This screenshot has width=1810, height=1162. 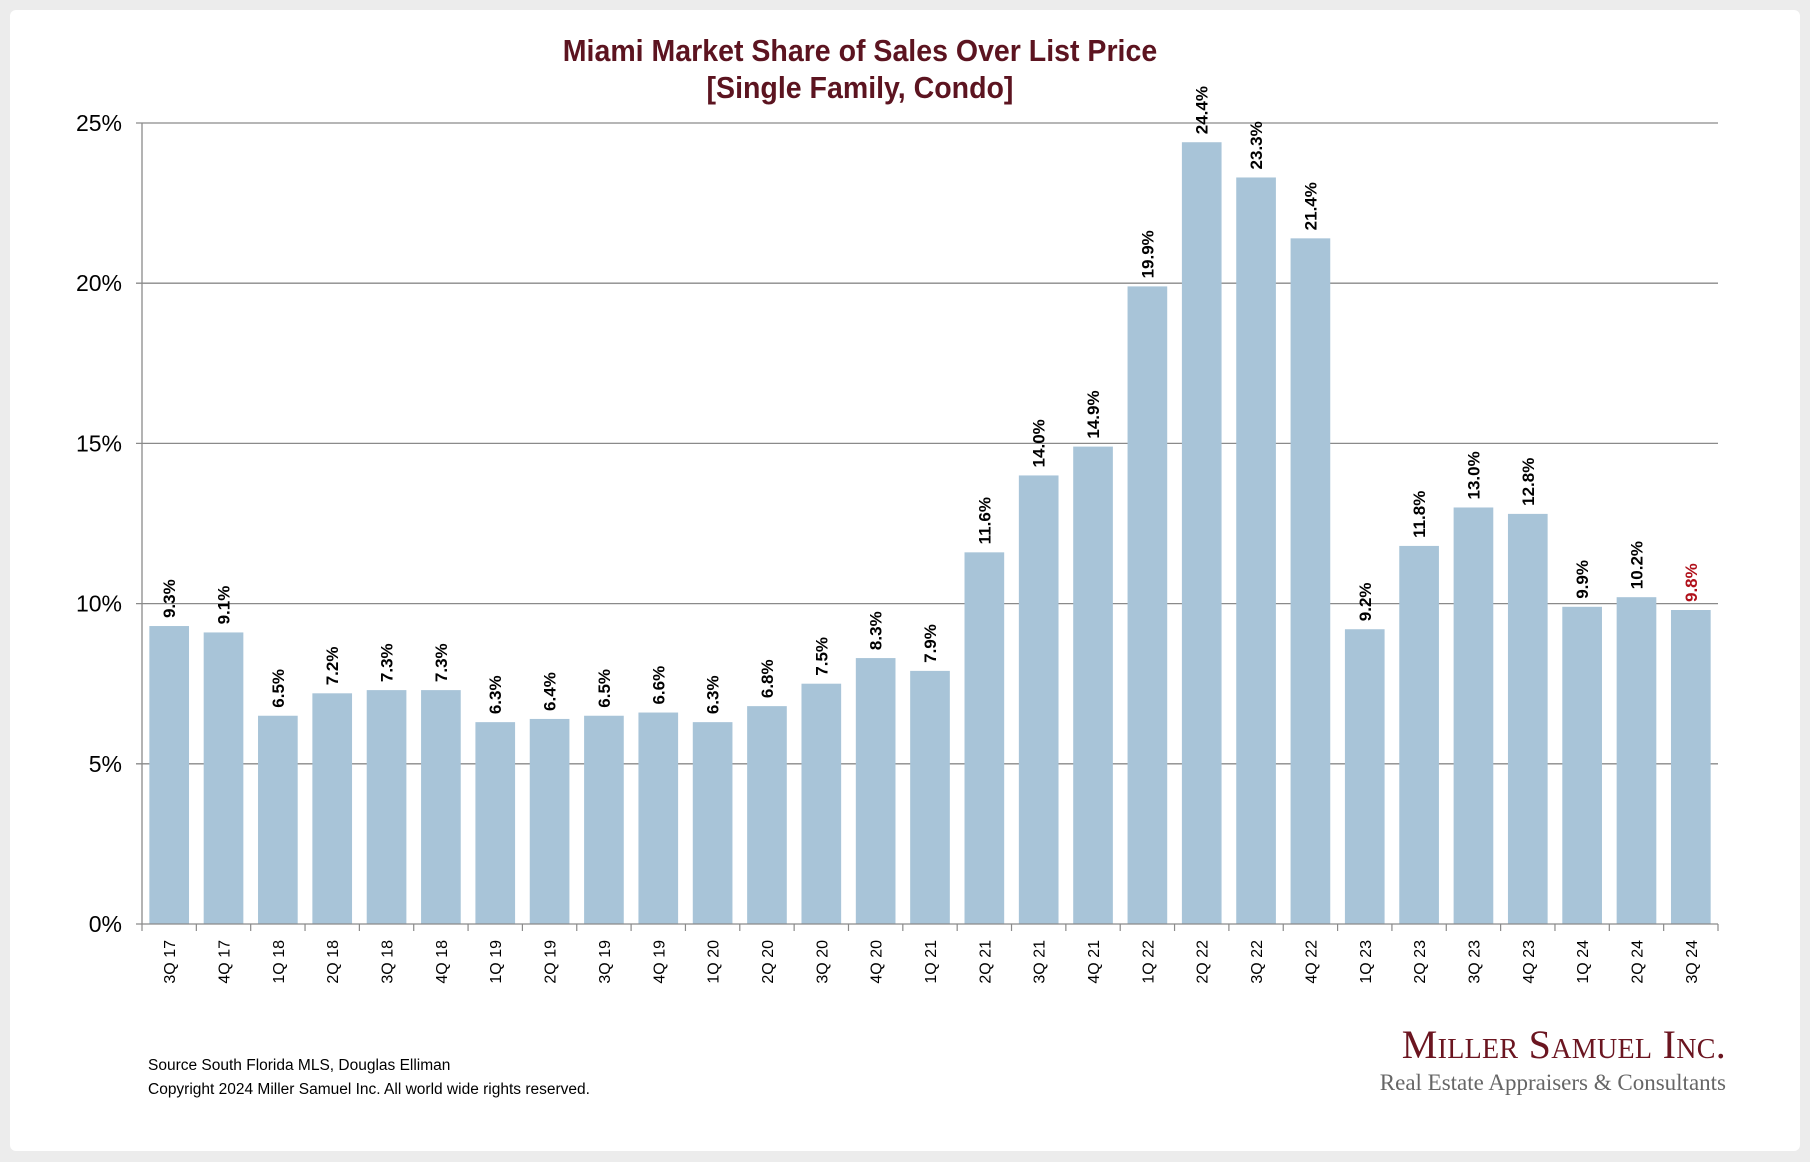 I want to click on x-tick-label: 3Q 19, so click(x=605, y=962).